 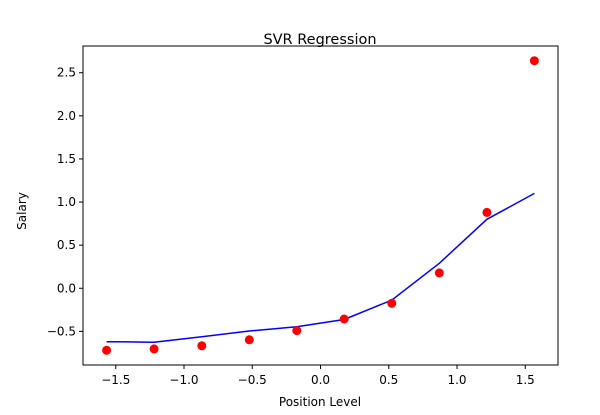 What do you see at coordinates (525, 380) in the screenshot?
I see `x-tick-label: 1.5` at bounding box center [525, 380].